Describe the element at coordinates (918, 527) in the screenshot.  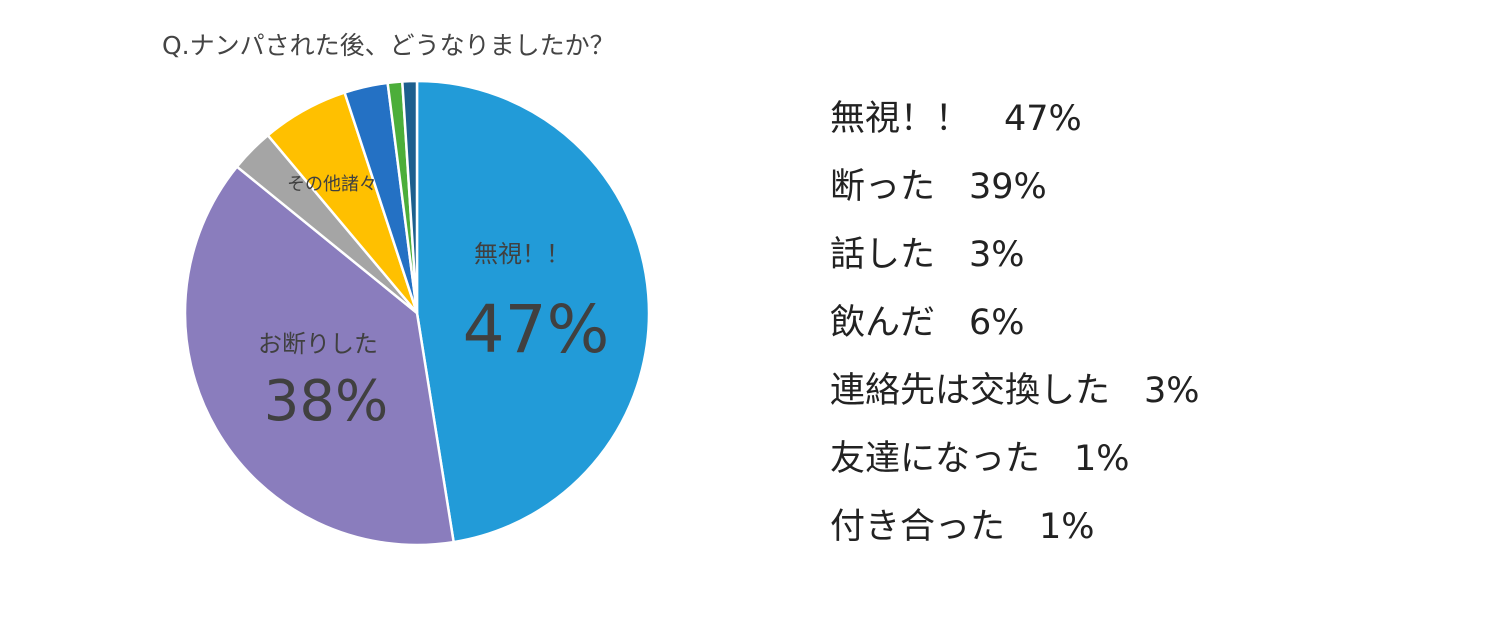
I see `stat-label: 付き合った` at that location.